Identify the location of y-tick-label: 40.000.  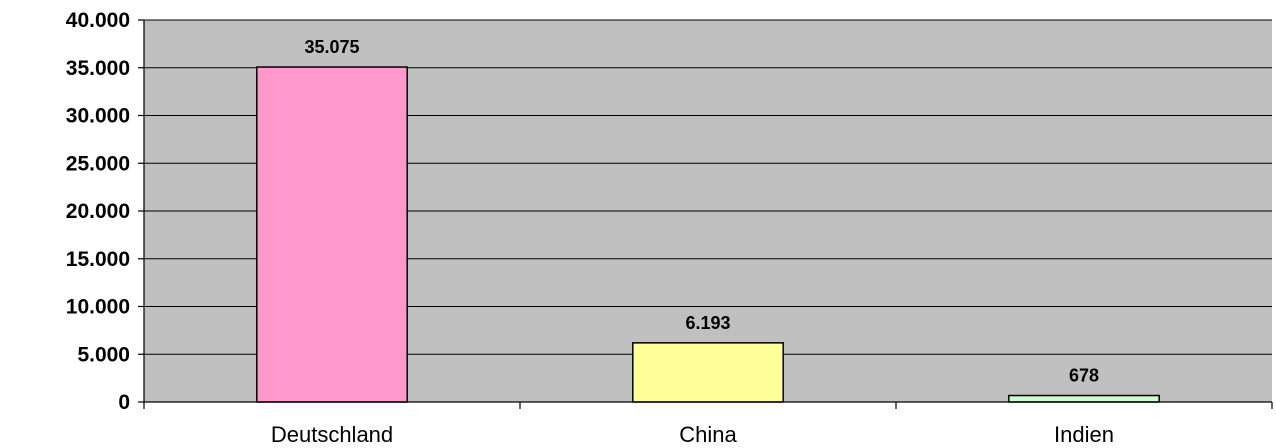
(98, 20).